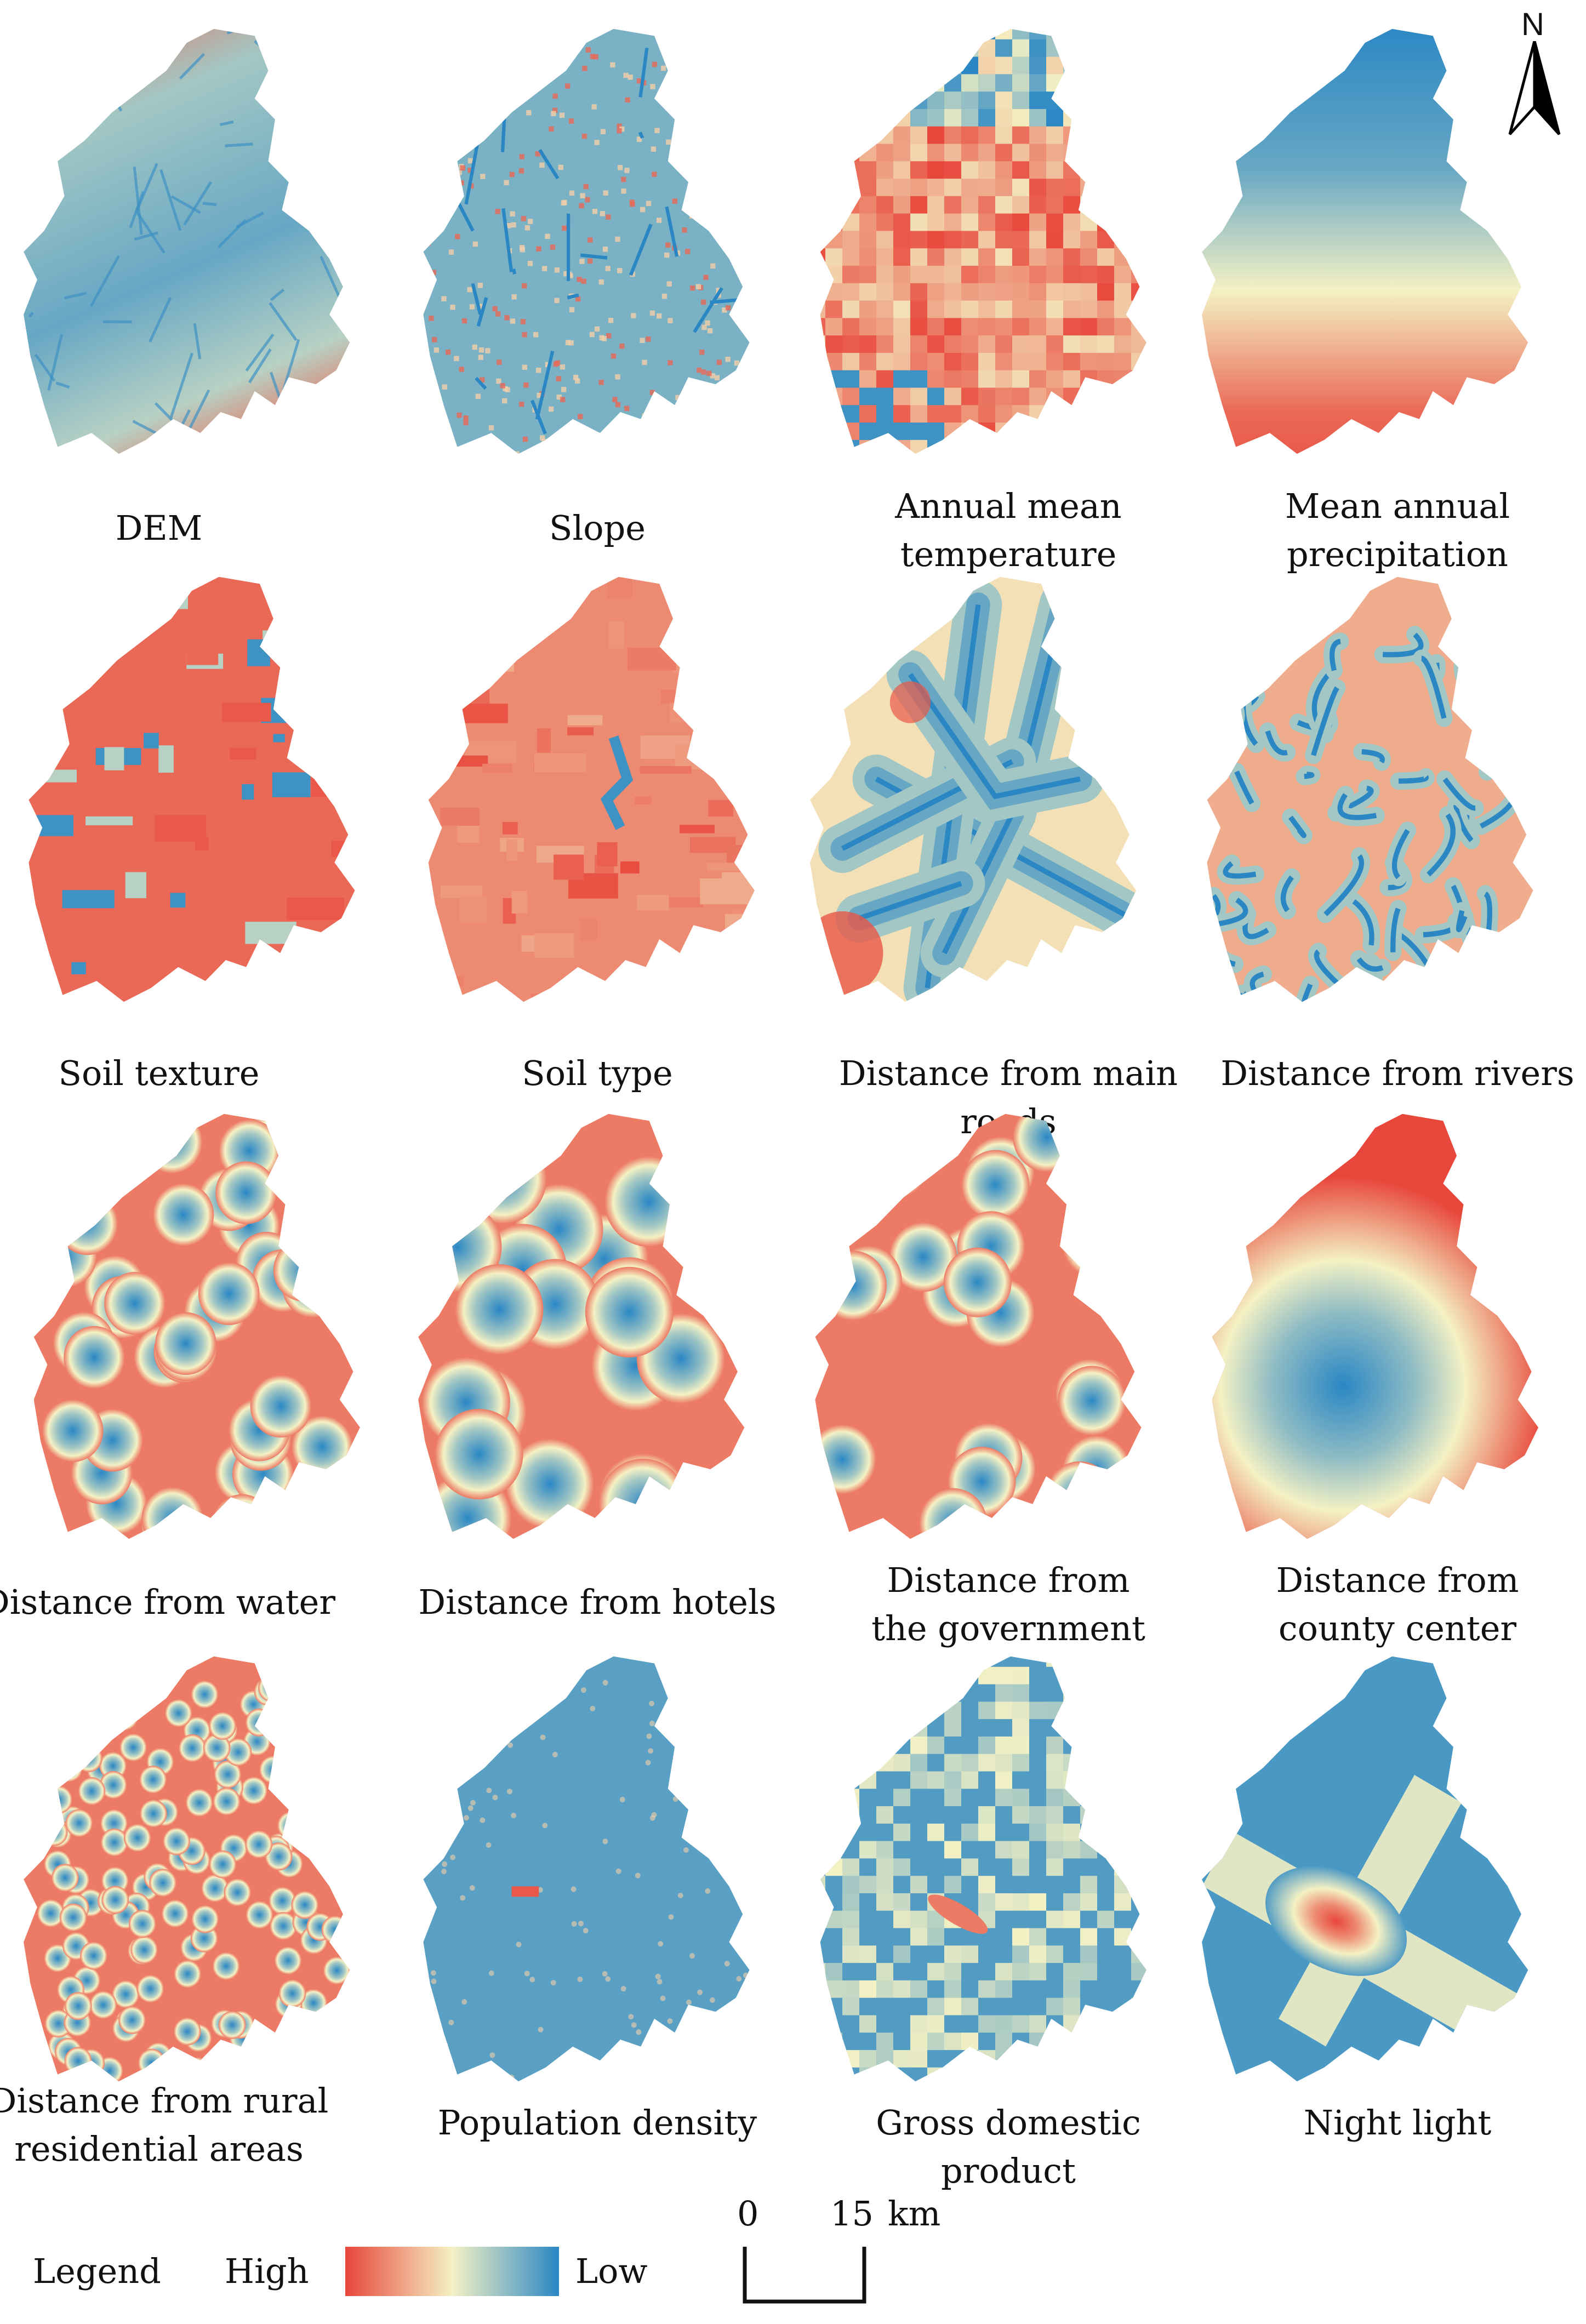 This screenshot has height=2324, width=1586. I want to click on map-raster-precip, so click(1365, 241).